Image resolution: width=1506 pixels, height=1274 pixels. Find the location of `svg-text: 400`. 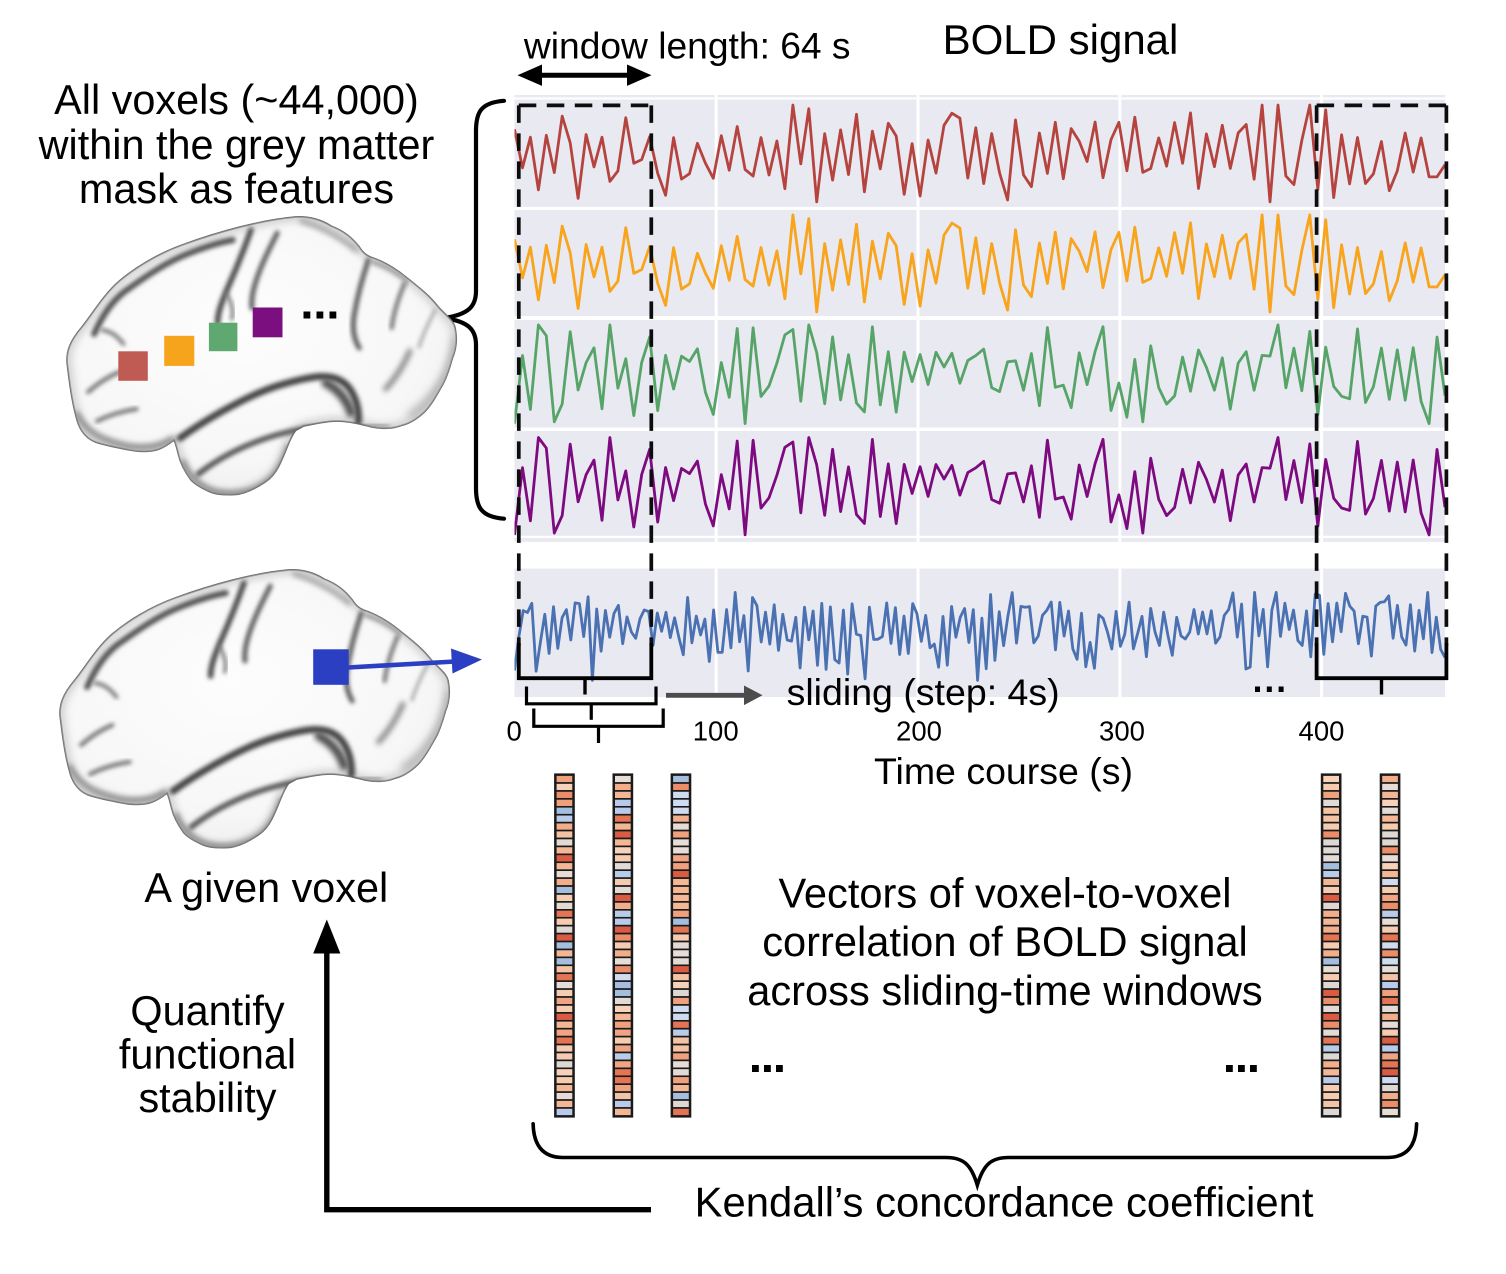

svg-text: 400 is located at coordinates (1322, 731).